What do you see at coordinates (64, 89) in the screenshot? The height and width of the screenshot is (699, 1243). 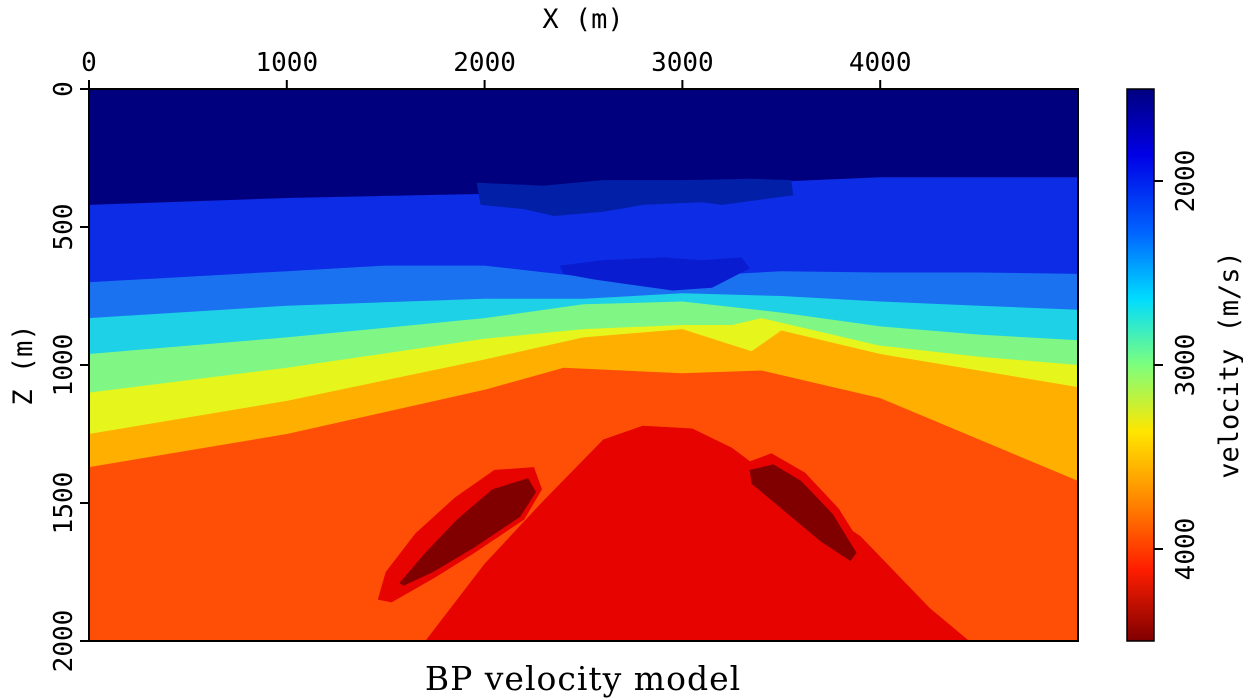 I see `y-tick-label: 0` at bounding box center [64, 89].